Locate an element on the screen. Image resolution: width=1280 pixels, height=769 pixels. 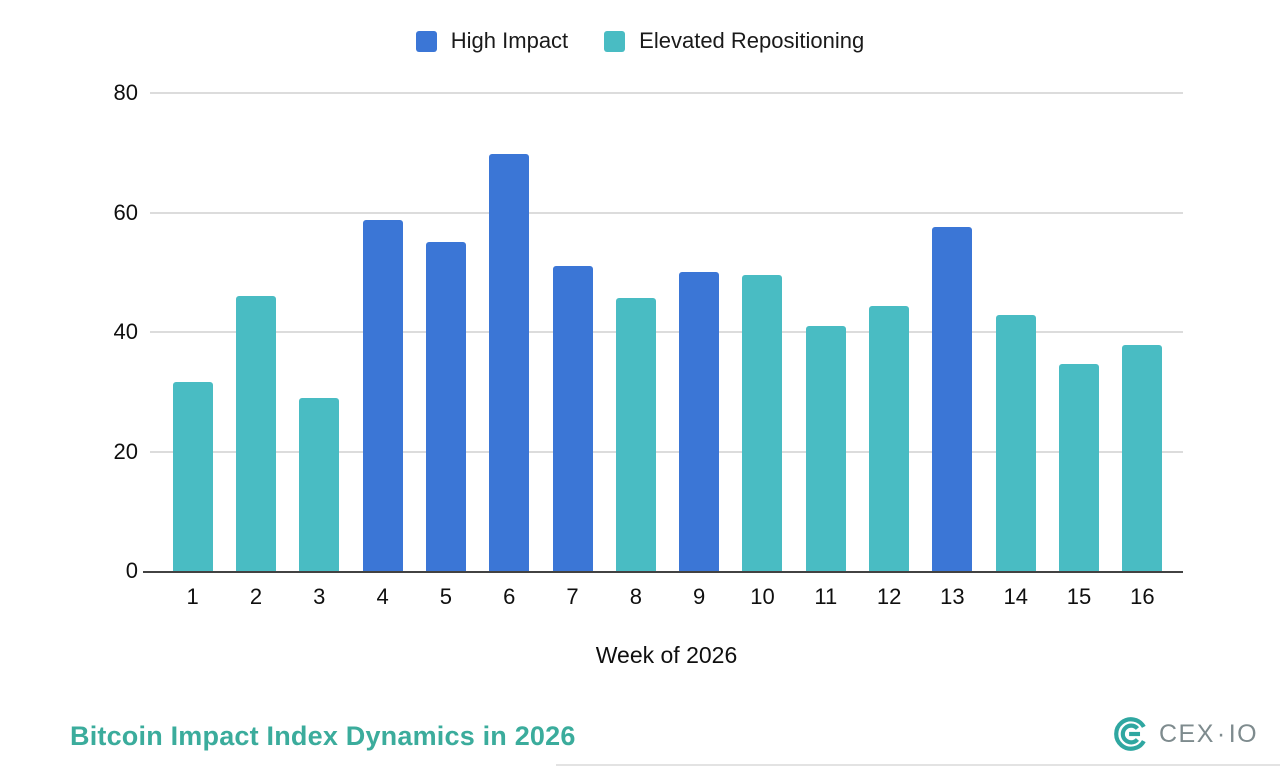
bar-column-week-10: 10 is located at coordinates (762, 351).